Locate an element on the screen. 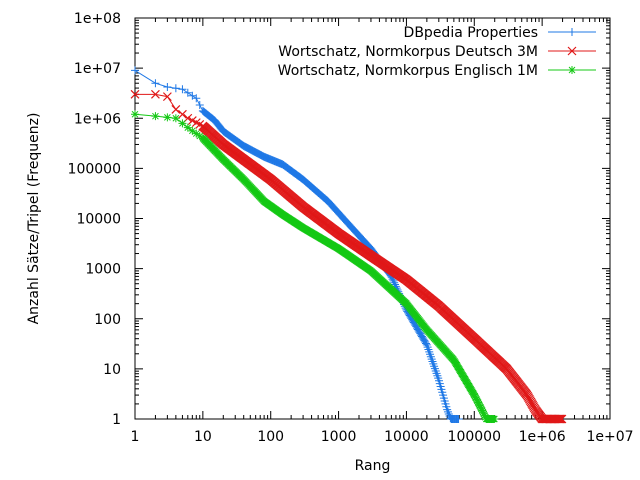 The width and height of the screenshot is (640, 480). legend-label: Wortschatz, Normkorpus Deutsch 3M is located at coordinates (408, 52).